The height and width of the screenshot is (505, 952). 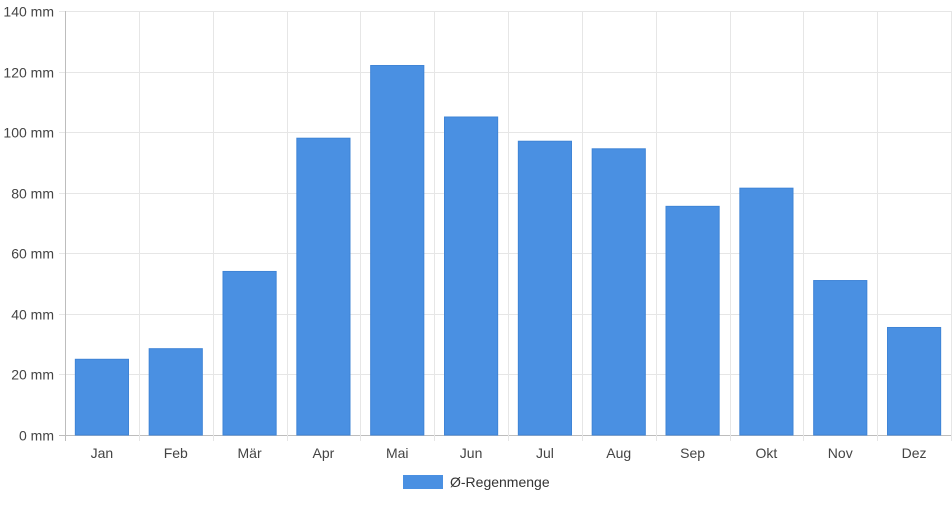 What do you see at coordinates (500, 482) in the screenshot?
I see `legend-label: Ø-Regenmenge` at bounding box center [500, 482].